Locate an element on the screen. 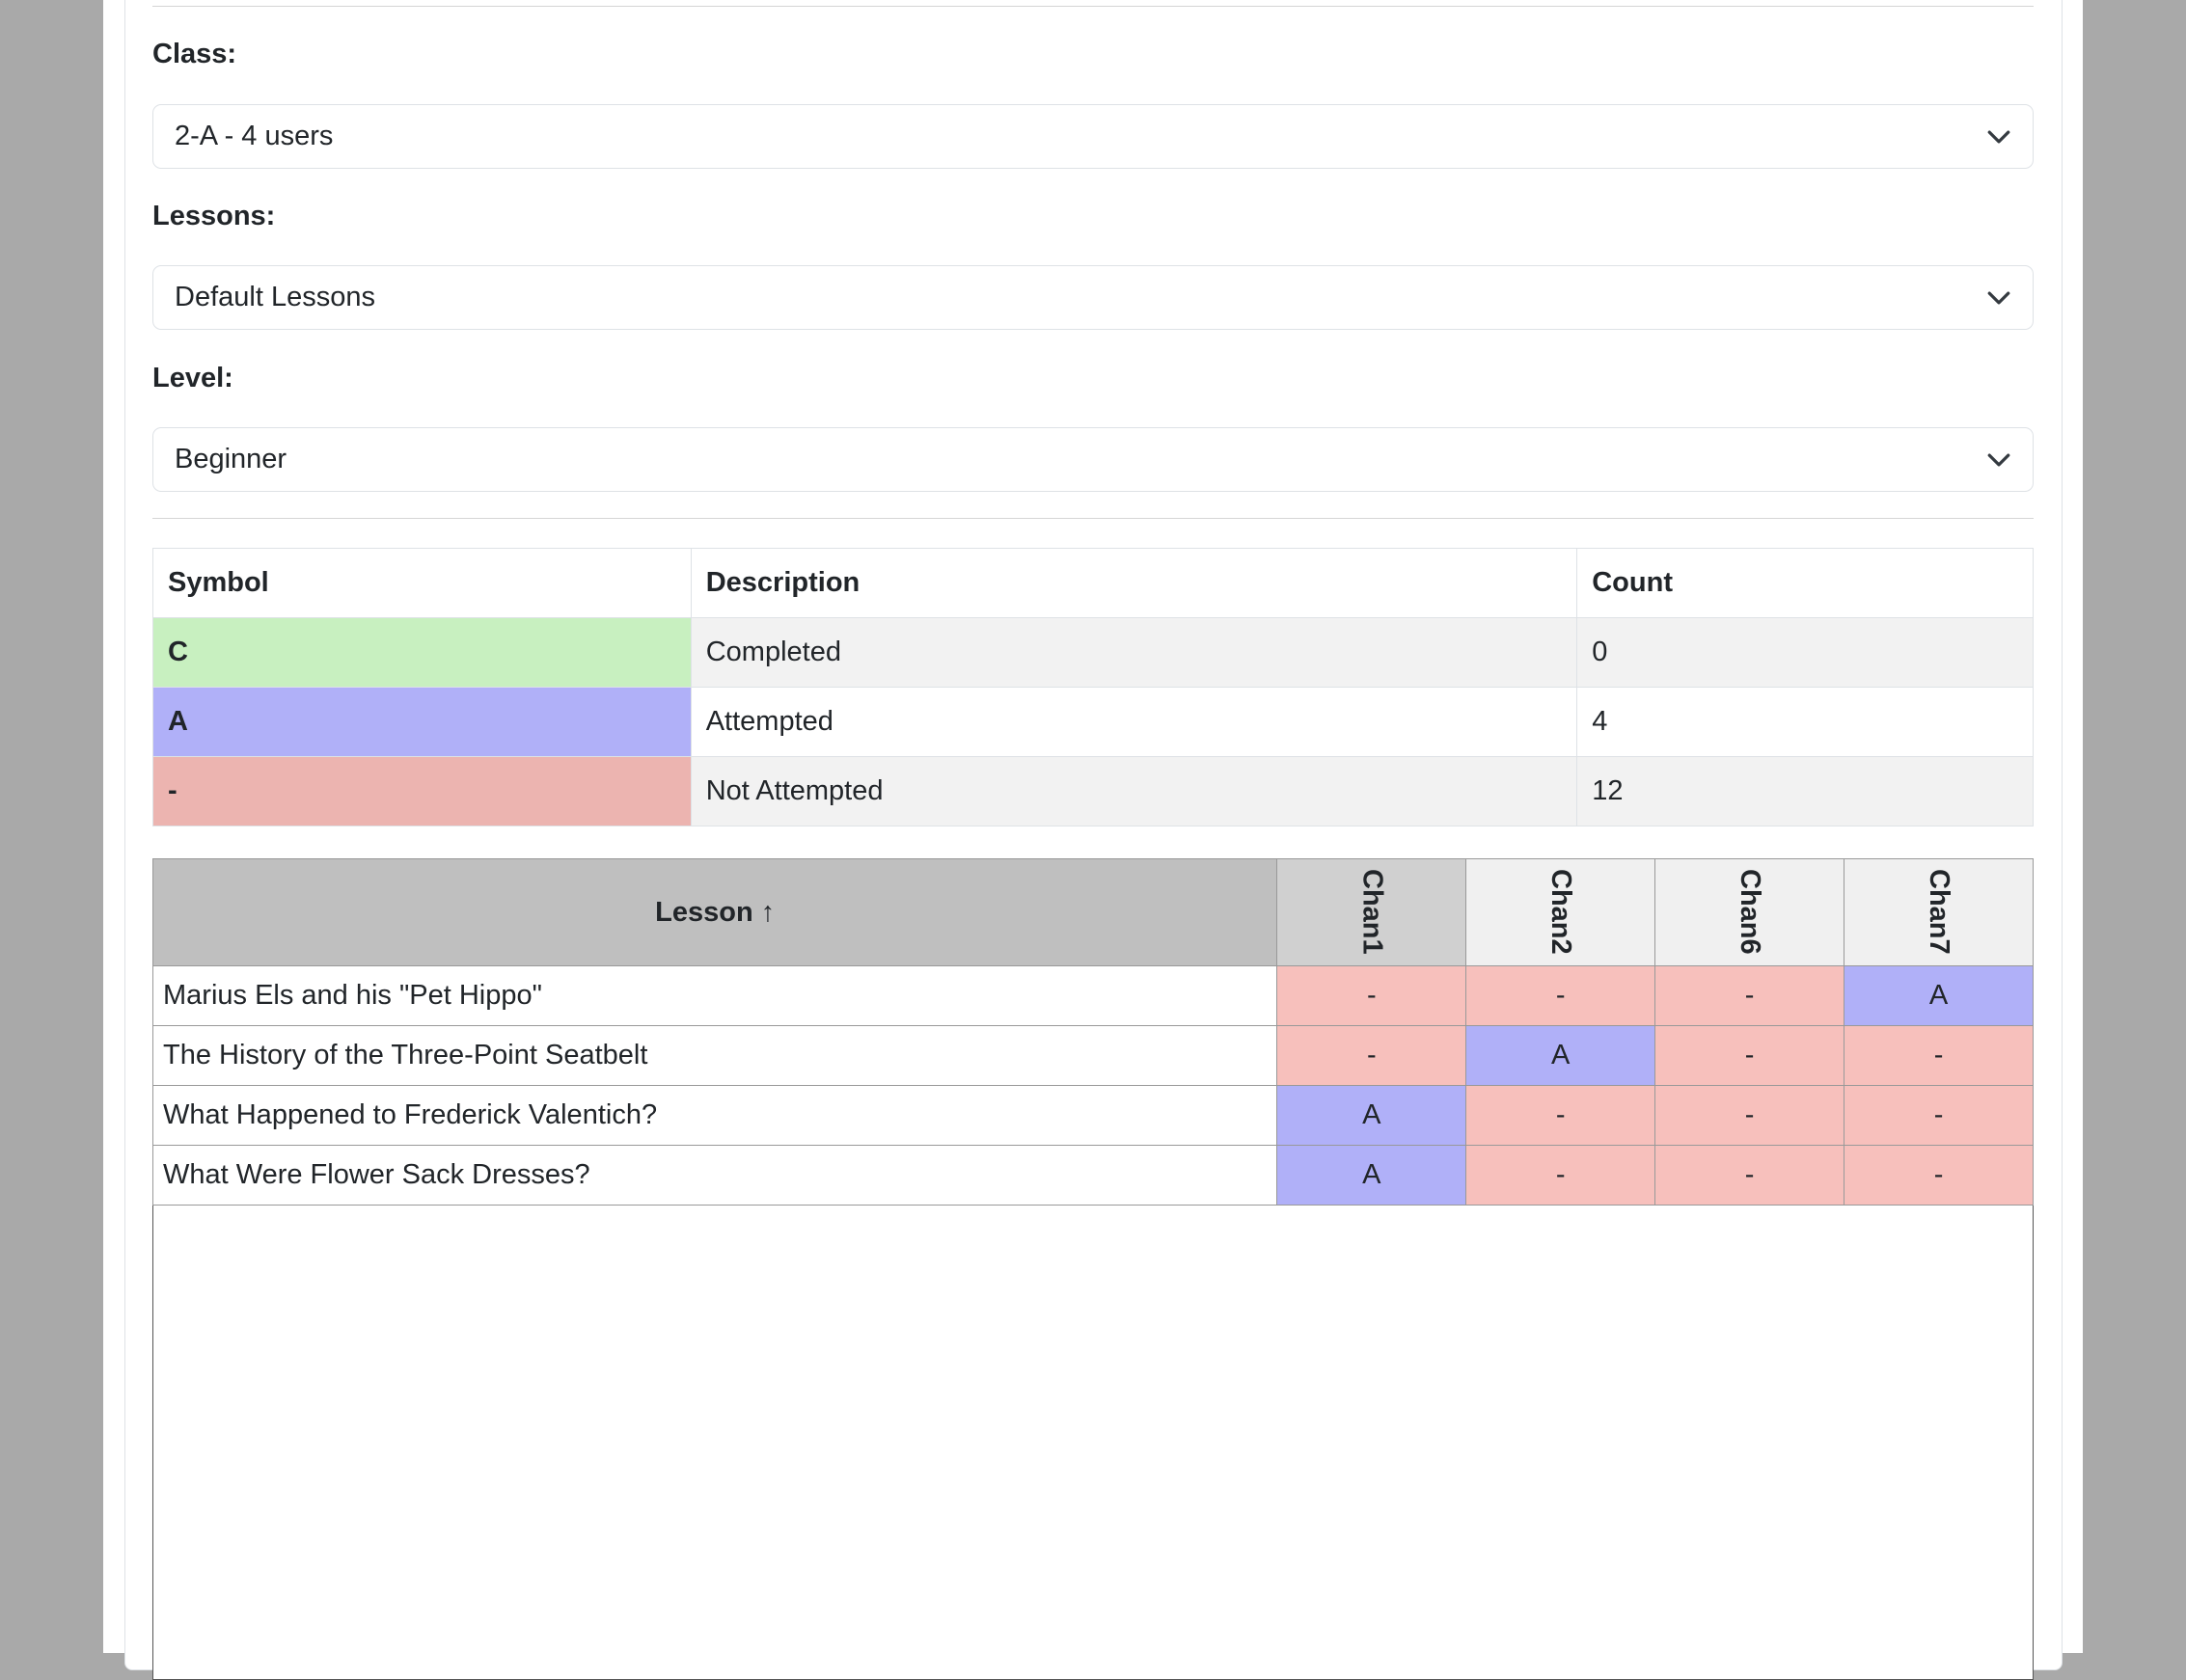 The height and width of the screenshot is (1680, 2186). user-column-header: Chan6 is located at coordinates (1749, 912).